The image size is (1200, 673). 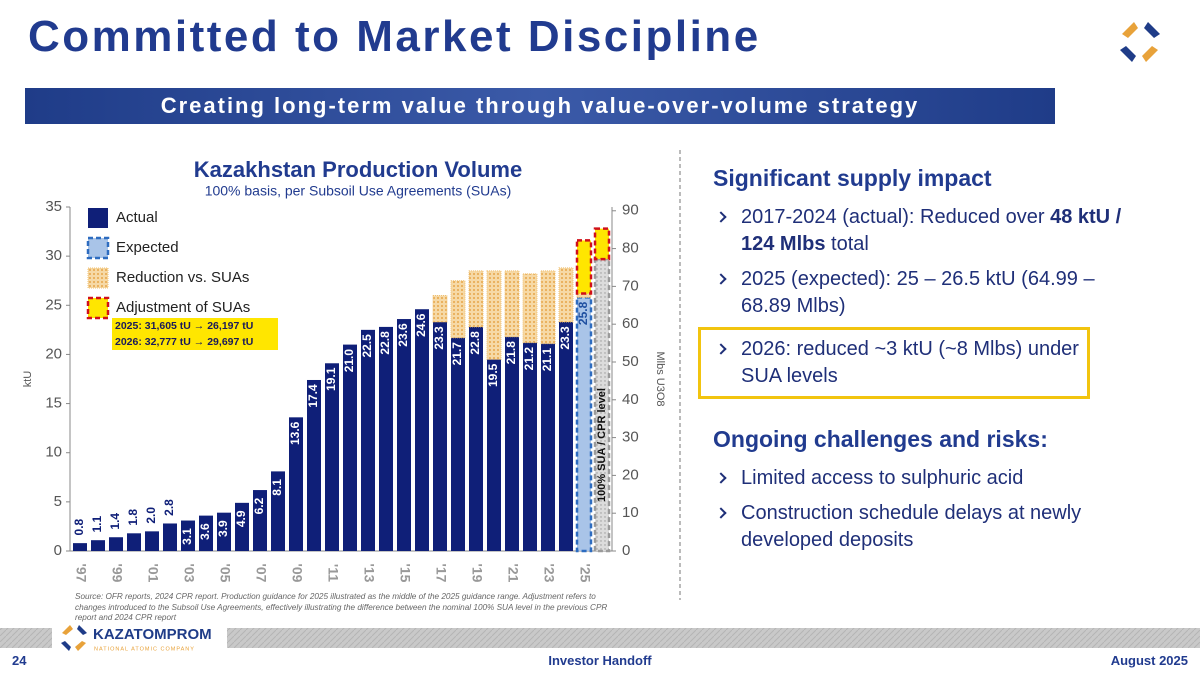 I want to click on data-label: 3.1, so click(x=187, y=536).